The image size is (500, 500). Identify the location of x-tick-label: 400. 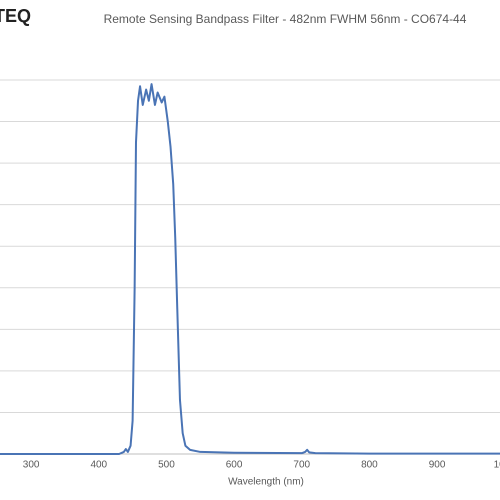
(98, 465).